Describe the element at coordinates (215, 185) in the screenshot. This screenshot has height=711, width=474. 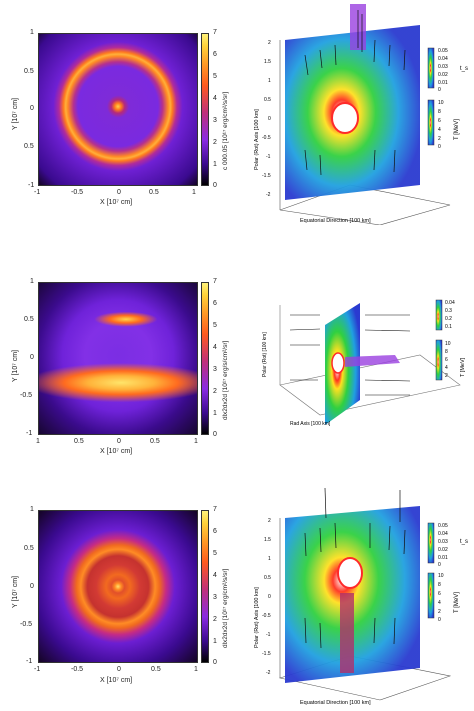
I see `cbar-tick: 0` at that location.